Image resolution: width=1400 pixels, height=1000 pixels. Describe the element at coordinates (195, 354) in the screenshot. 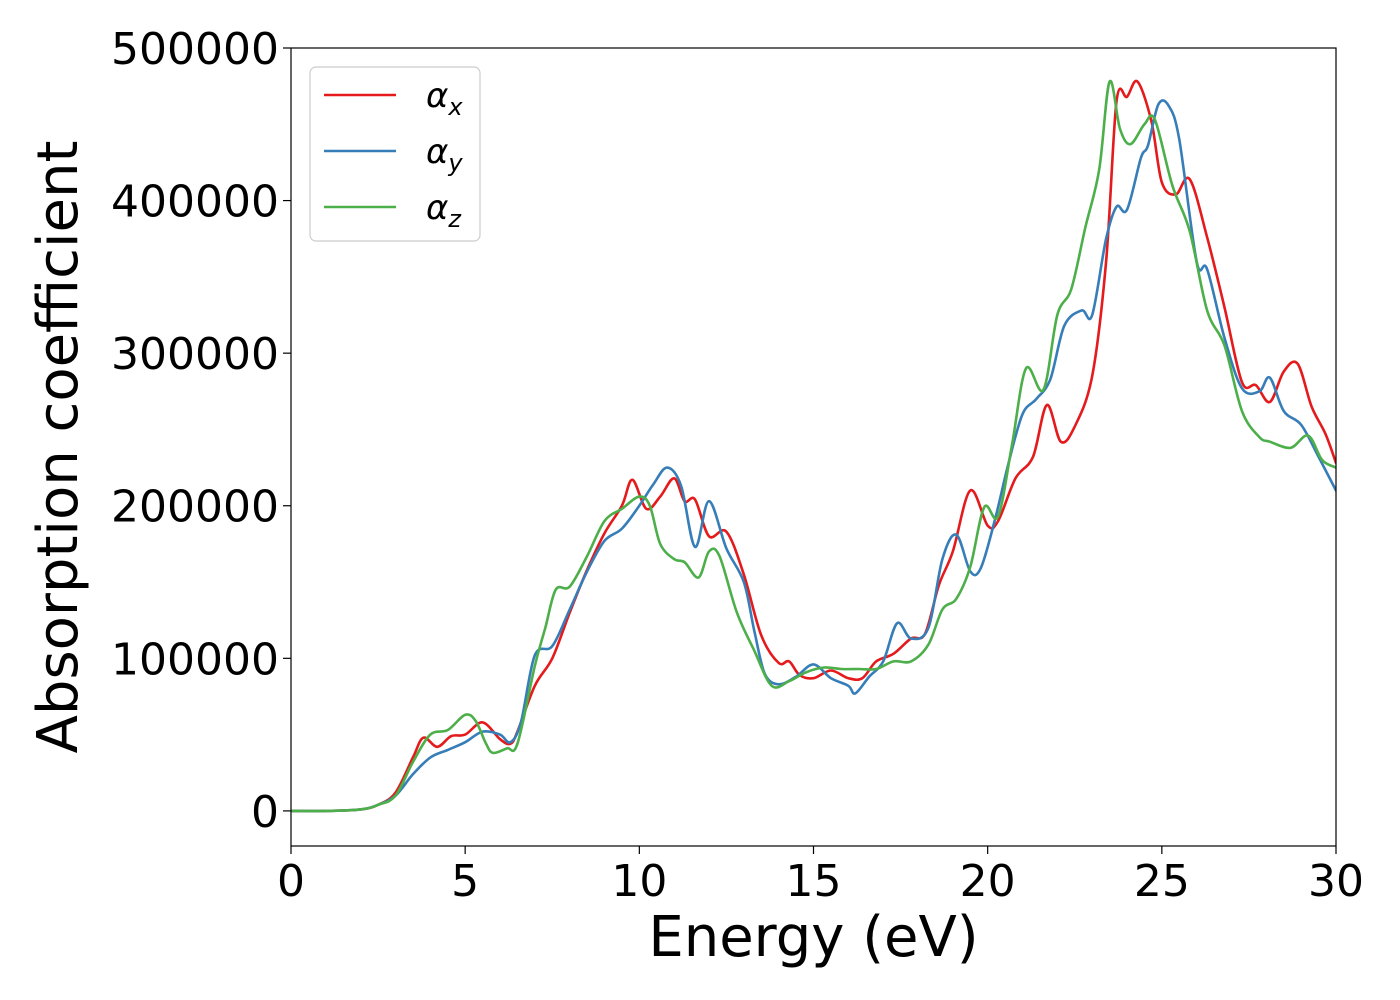

I see `y-tick-label: 300000` at that location.